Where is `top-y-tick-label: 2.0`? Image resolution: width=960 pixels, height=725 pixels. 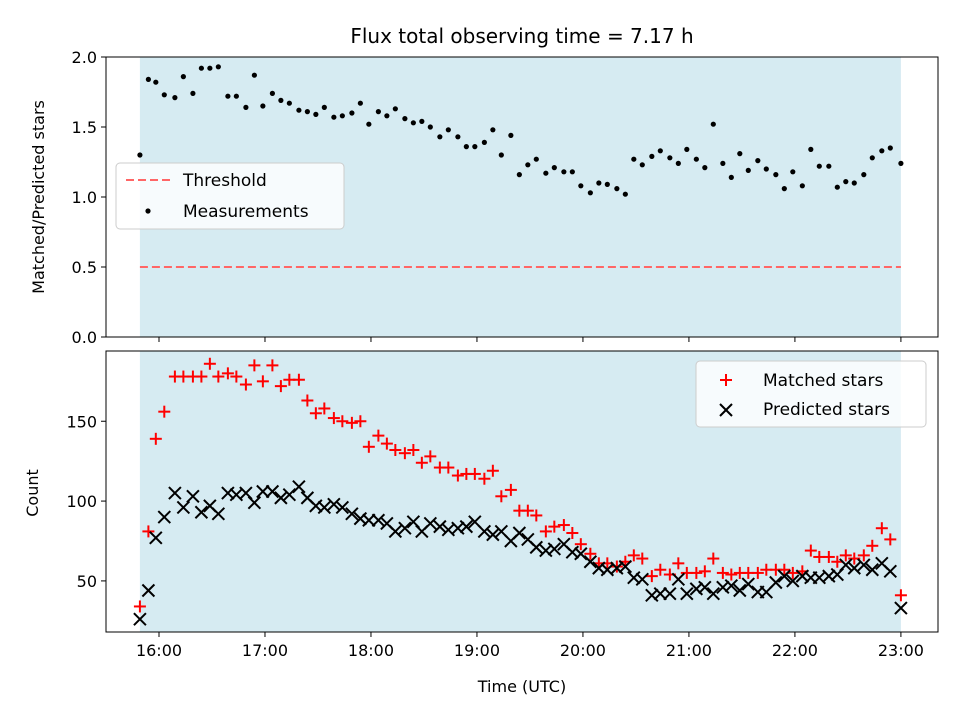
top-y-tick-label: 2.0 is located at coordinates (84, 57).